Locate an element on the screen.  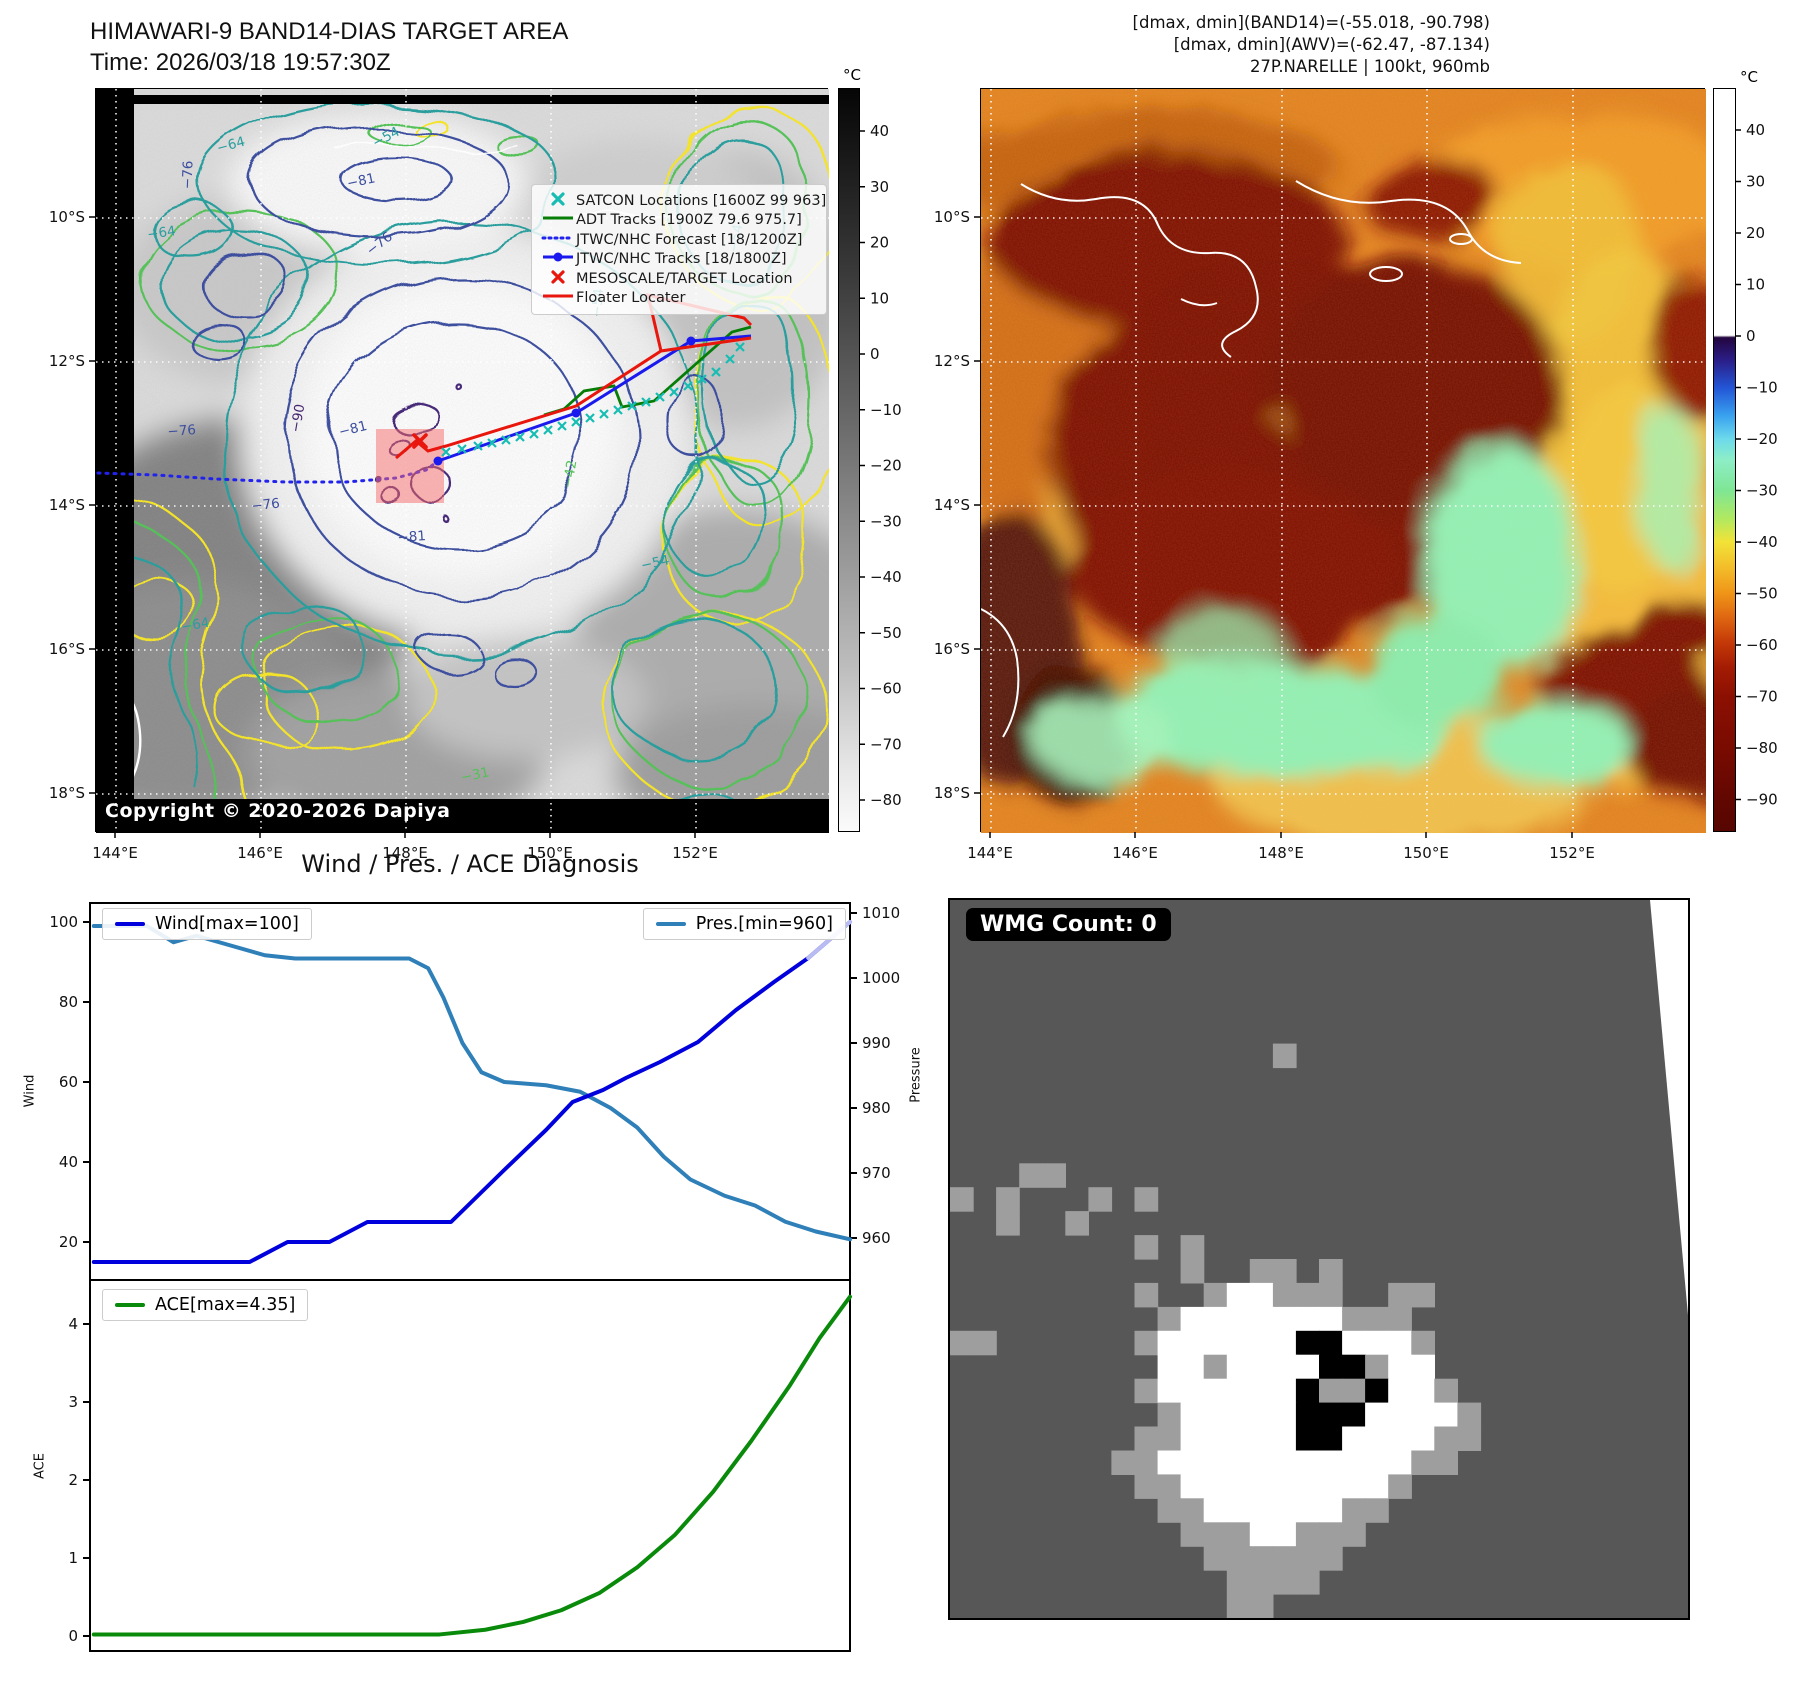
tick-label: 0 is located at coordinates (1751, 336).